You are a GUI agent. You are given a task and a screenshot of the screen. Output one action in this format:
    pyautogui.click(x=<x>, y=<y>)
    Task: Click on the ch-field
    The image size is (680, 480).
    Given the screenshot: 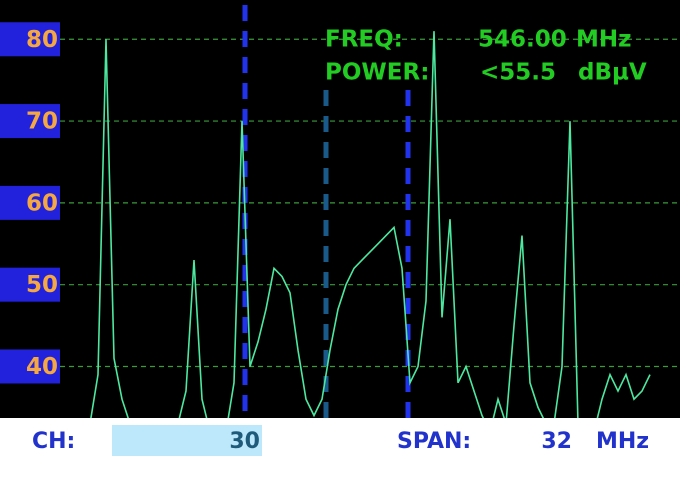 What is the action you would take?
    pyautogui.click(x=187, y=440)
    